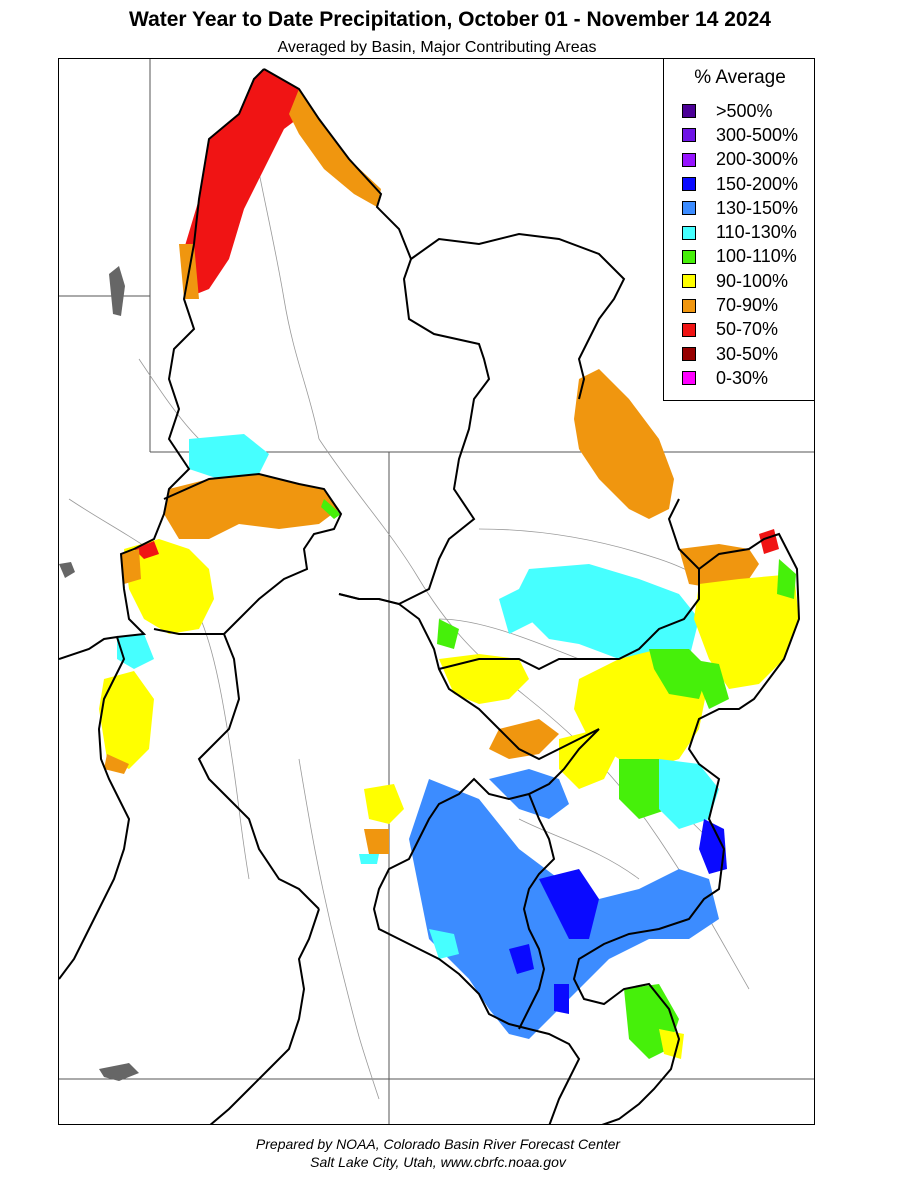  I want to click on legend-item: 0-30%, so click(740, 378).